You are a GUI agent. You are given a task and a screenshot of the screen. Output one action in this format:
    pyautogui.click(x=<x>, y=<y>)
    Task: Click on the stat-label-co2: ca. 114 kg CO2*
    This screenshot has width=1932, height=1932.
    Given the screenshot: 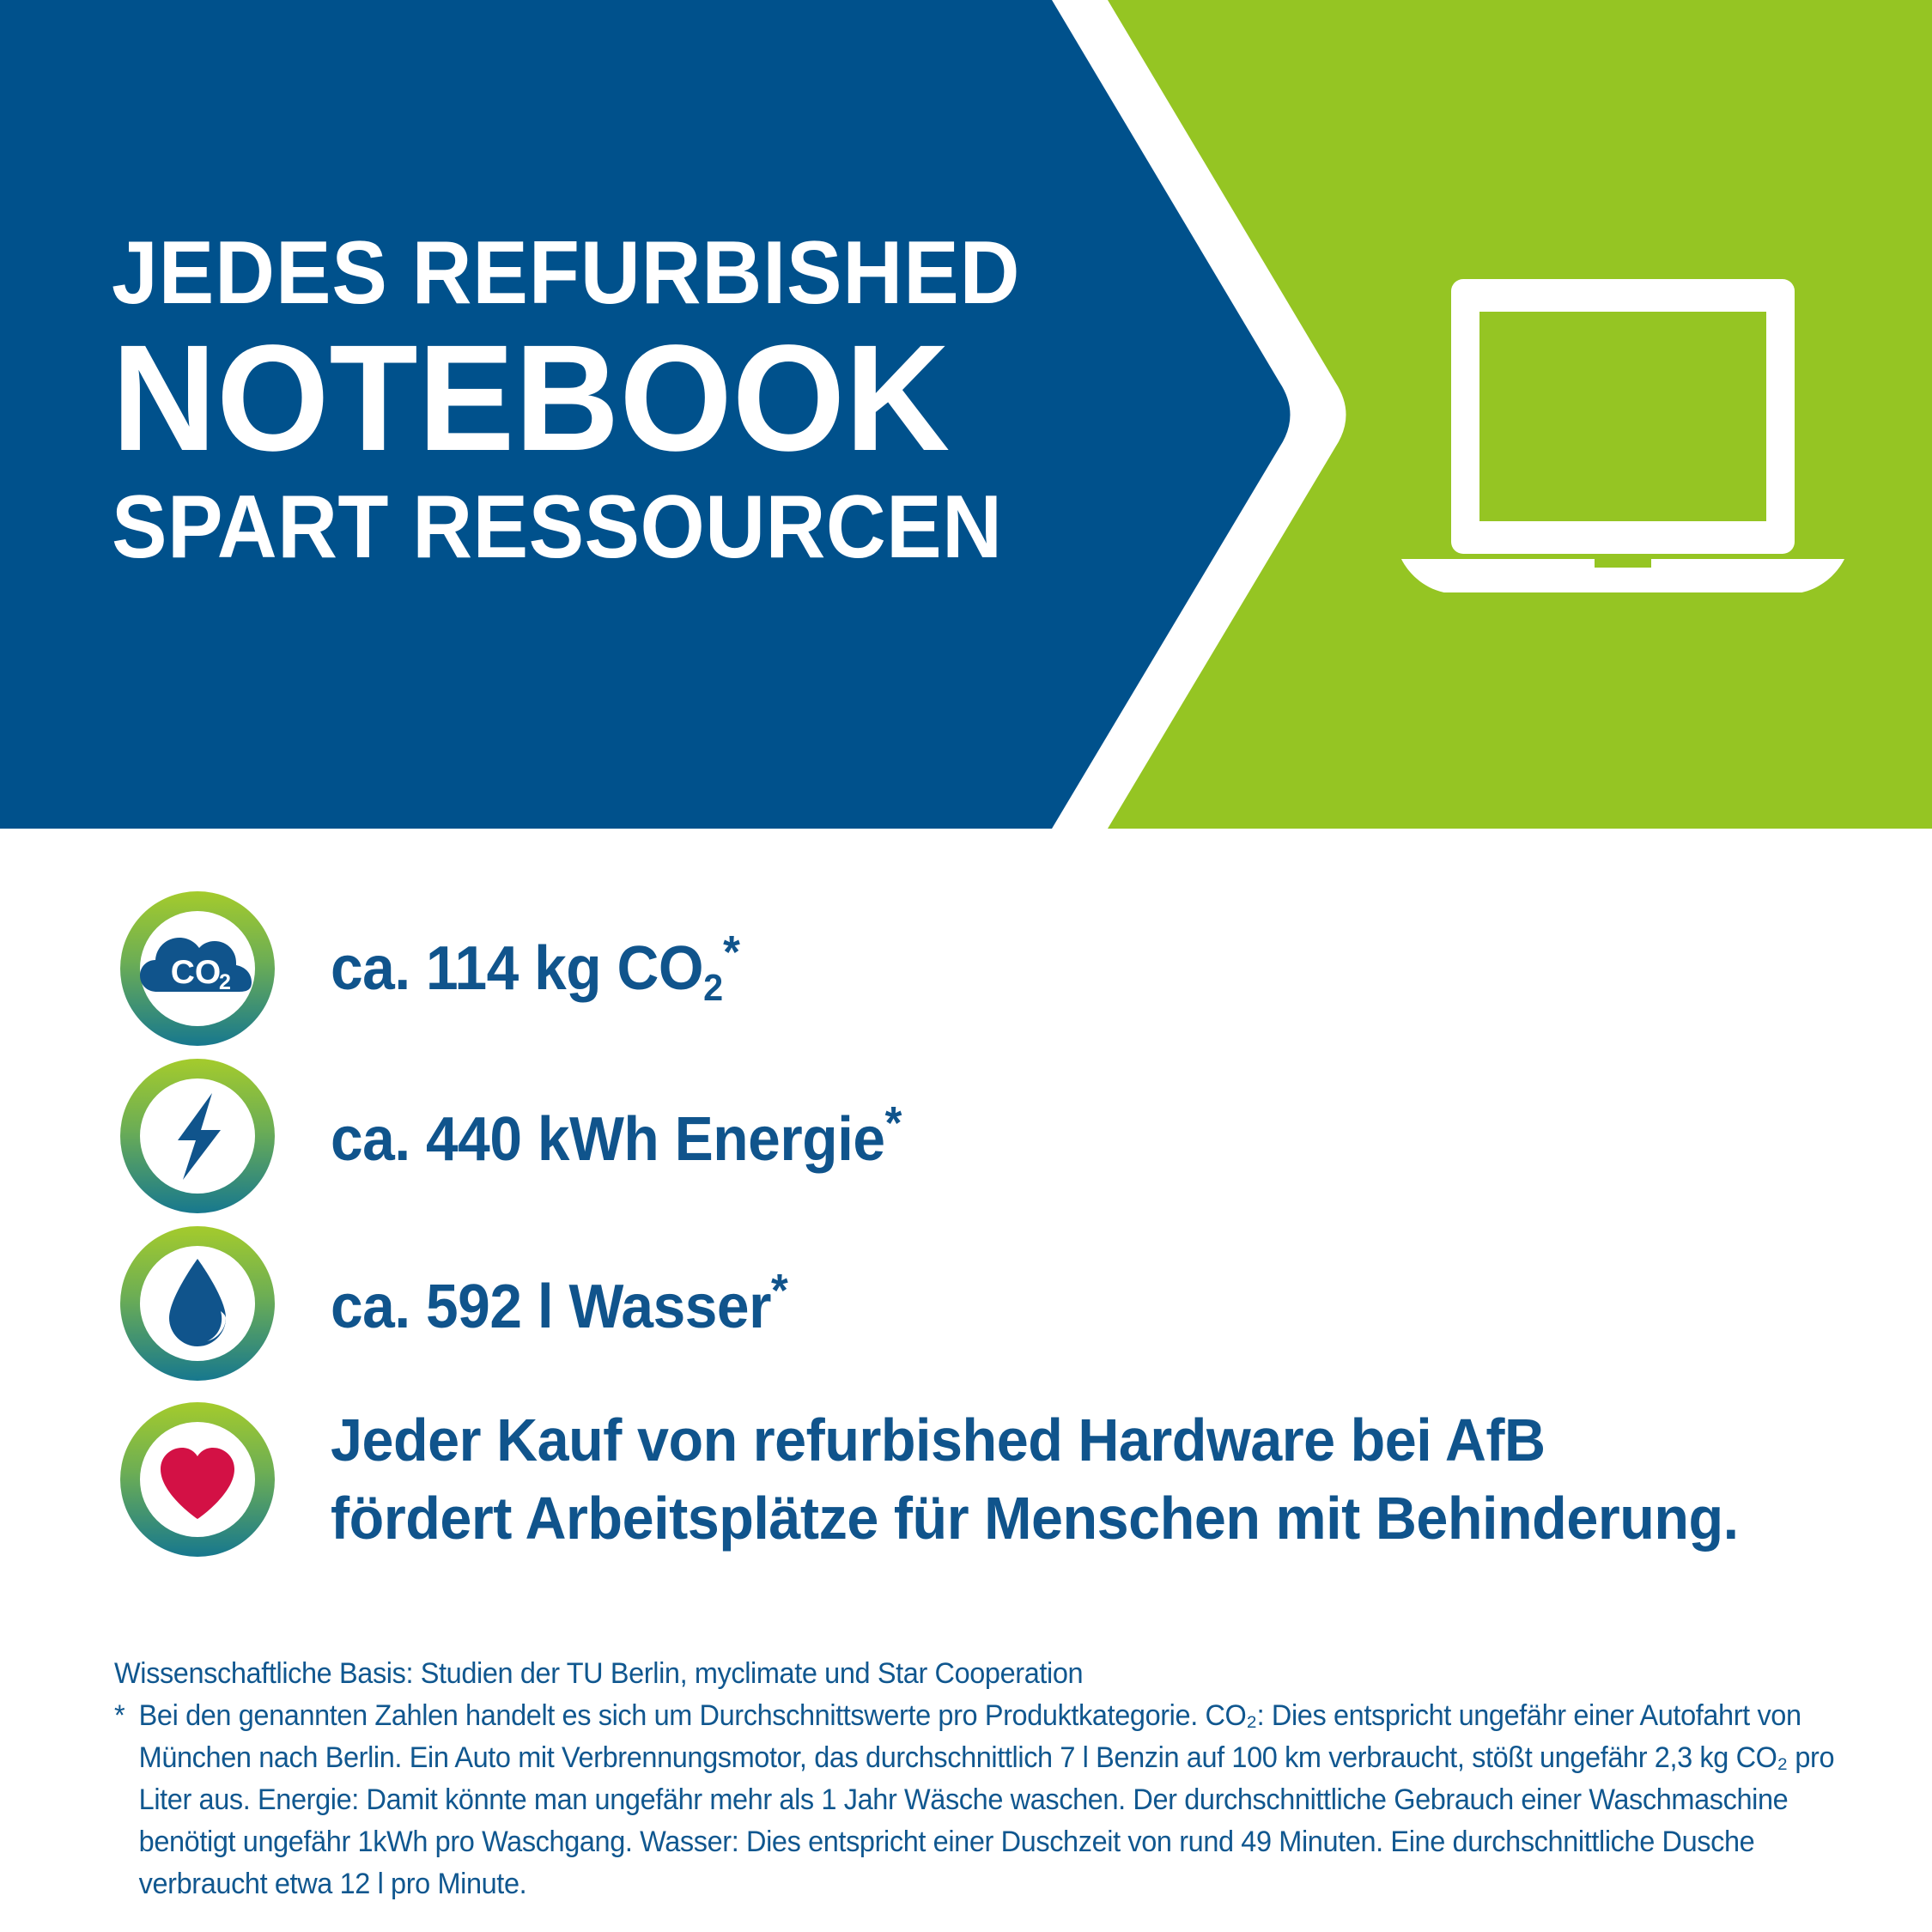 What is the action you would take?
    pyautogui.click(x=535, y=968)
    